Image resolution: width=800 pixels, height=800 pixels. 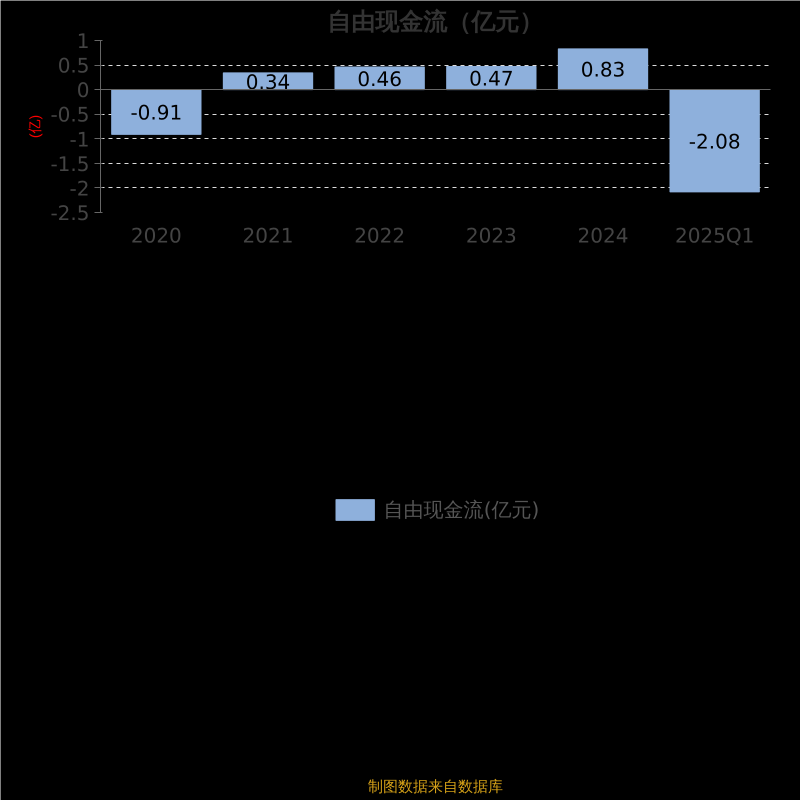 What do you see at coordinates (83, 41) in the screenshot?
I see `y-tick-label: 1` at bounding box center [83, 41].